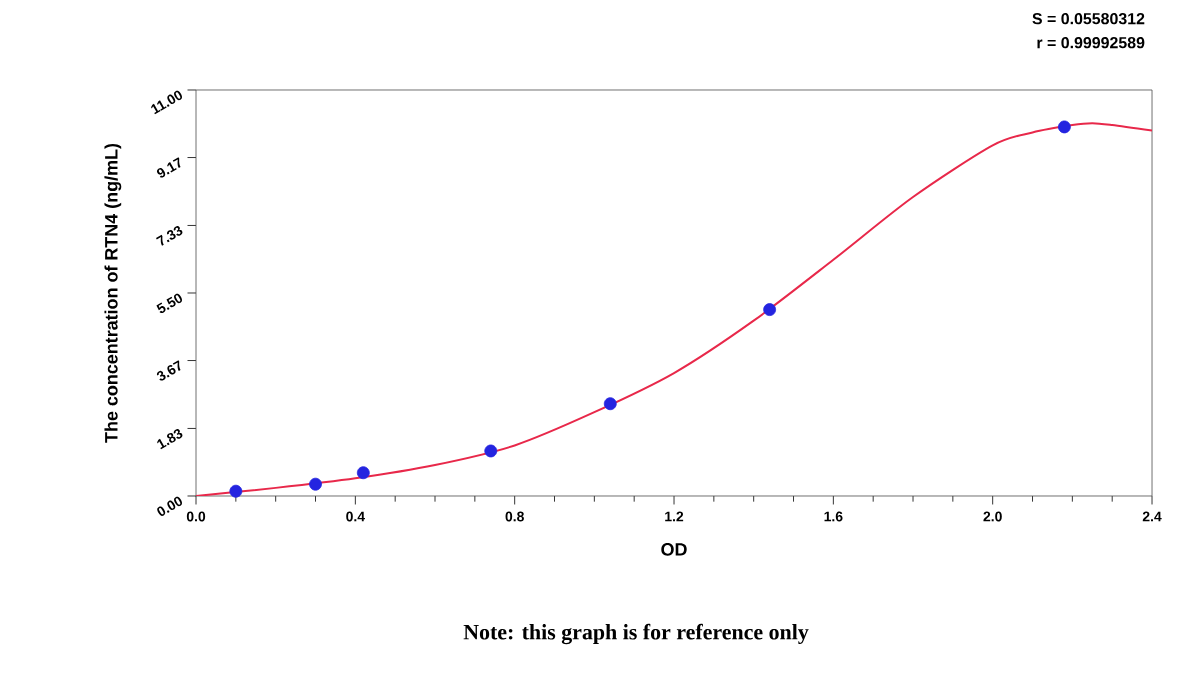  What do you see at coordinates (636, 634) in the screenshot?
I see `text: Note: this graph is for reference only` at bounding box center [636, 634].